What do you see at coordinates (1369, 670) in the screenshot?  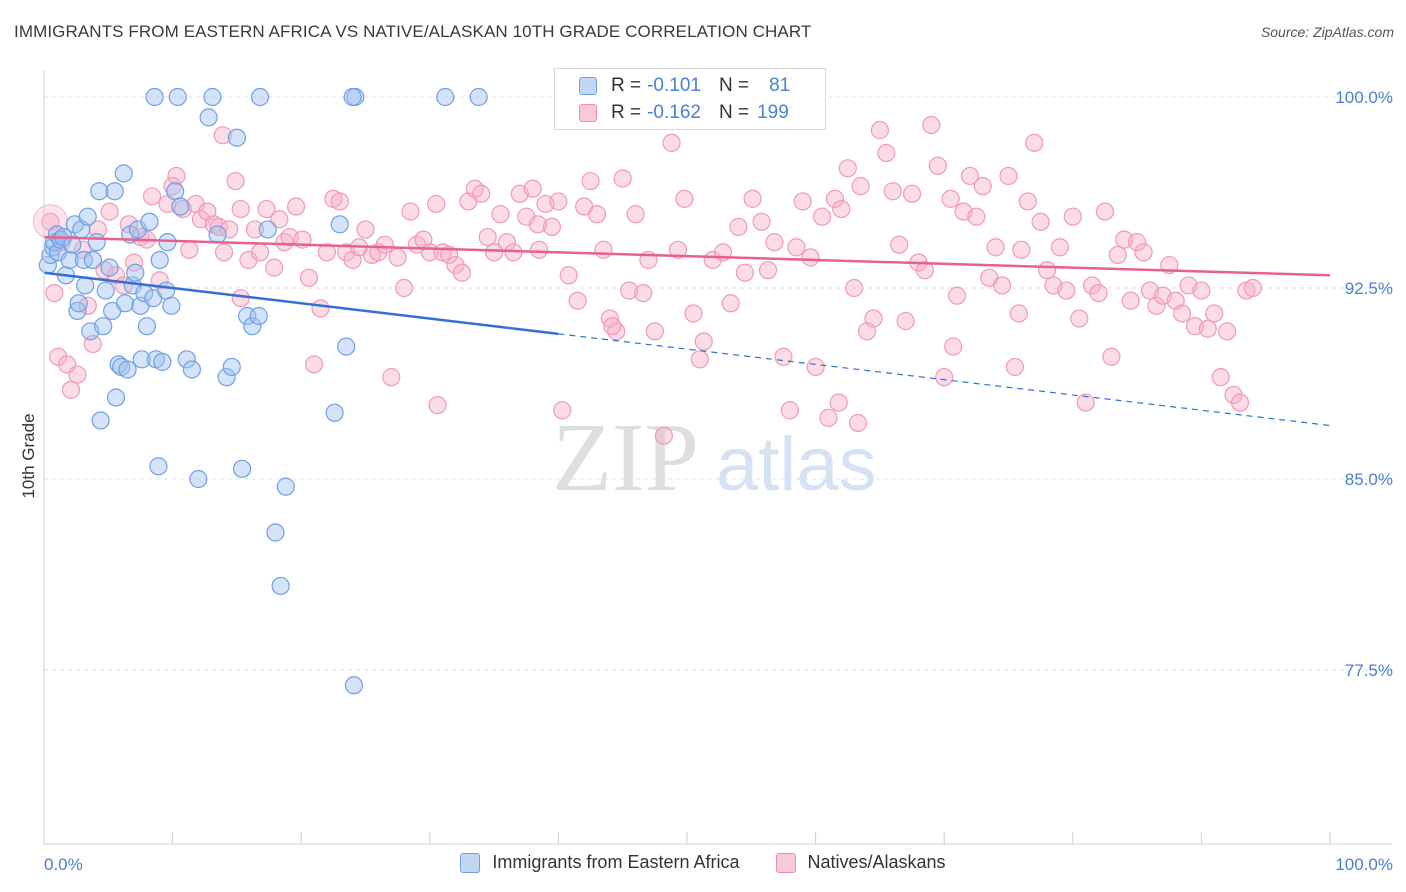 I see `y-tick-label: 77.5%` at bounding box center [1369, 670].